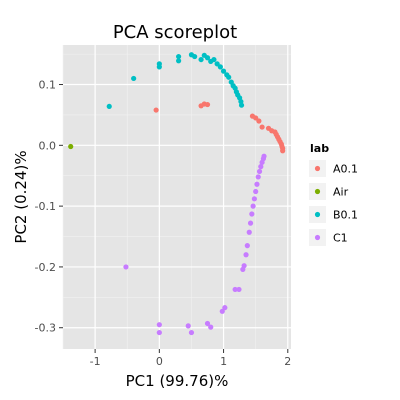 This screenshot has width=400, height=400. Describe the element at coordinates (45, 206) in the screenshot. I see `y-tick-label-2: -0.1` at that location.